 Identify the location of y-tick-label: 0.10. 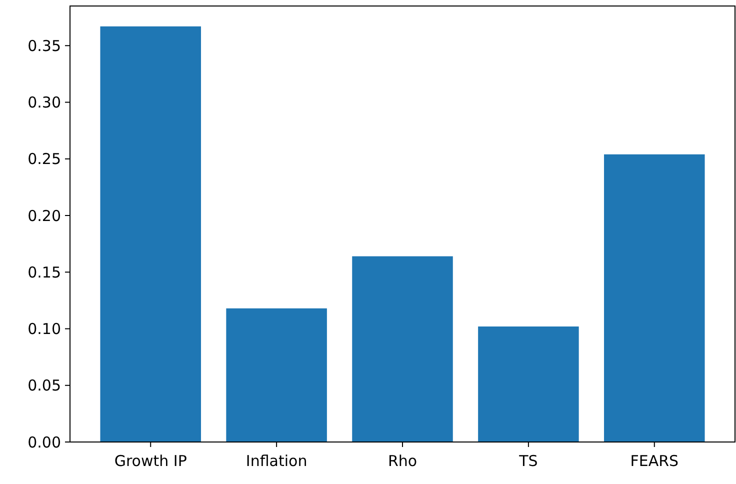
(44, 329).